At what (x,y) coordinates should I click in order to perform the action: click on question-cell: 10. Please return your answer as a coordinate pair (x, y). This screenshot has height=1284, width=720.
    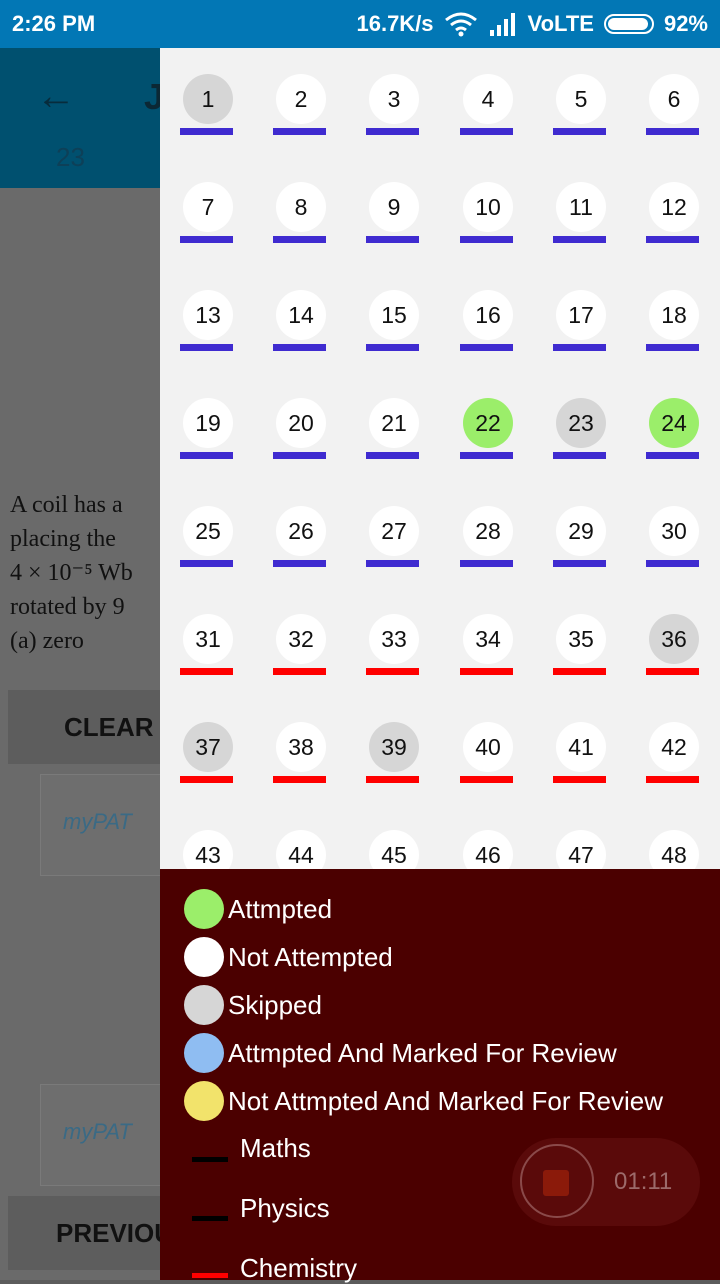
    Looking at the image, I should click on (487, 210).